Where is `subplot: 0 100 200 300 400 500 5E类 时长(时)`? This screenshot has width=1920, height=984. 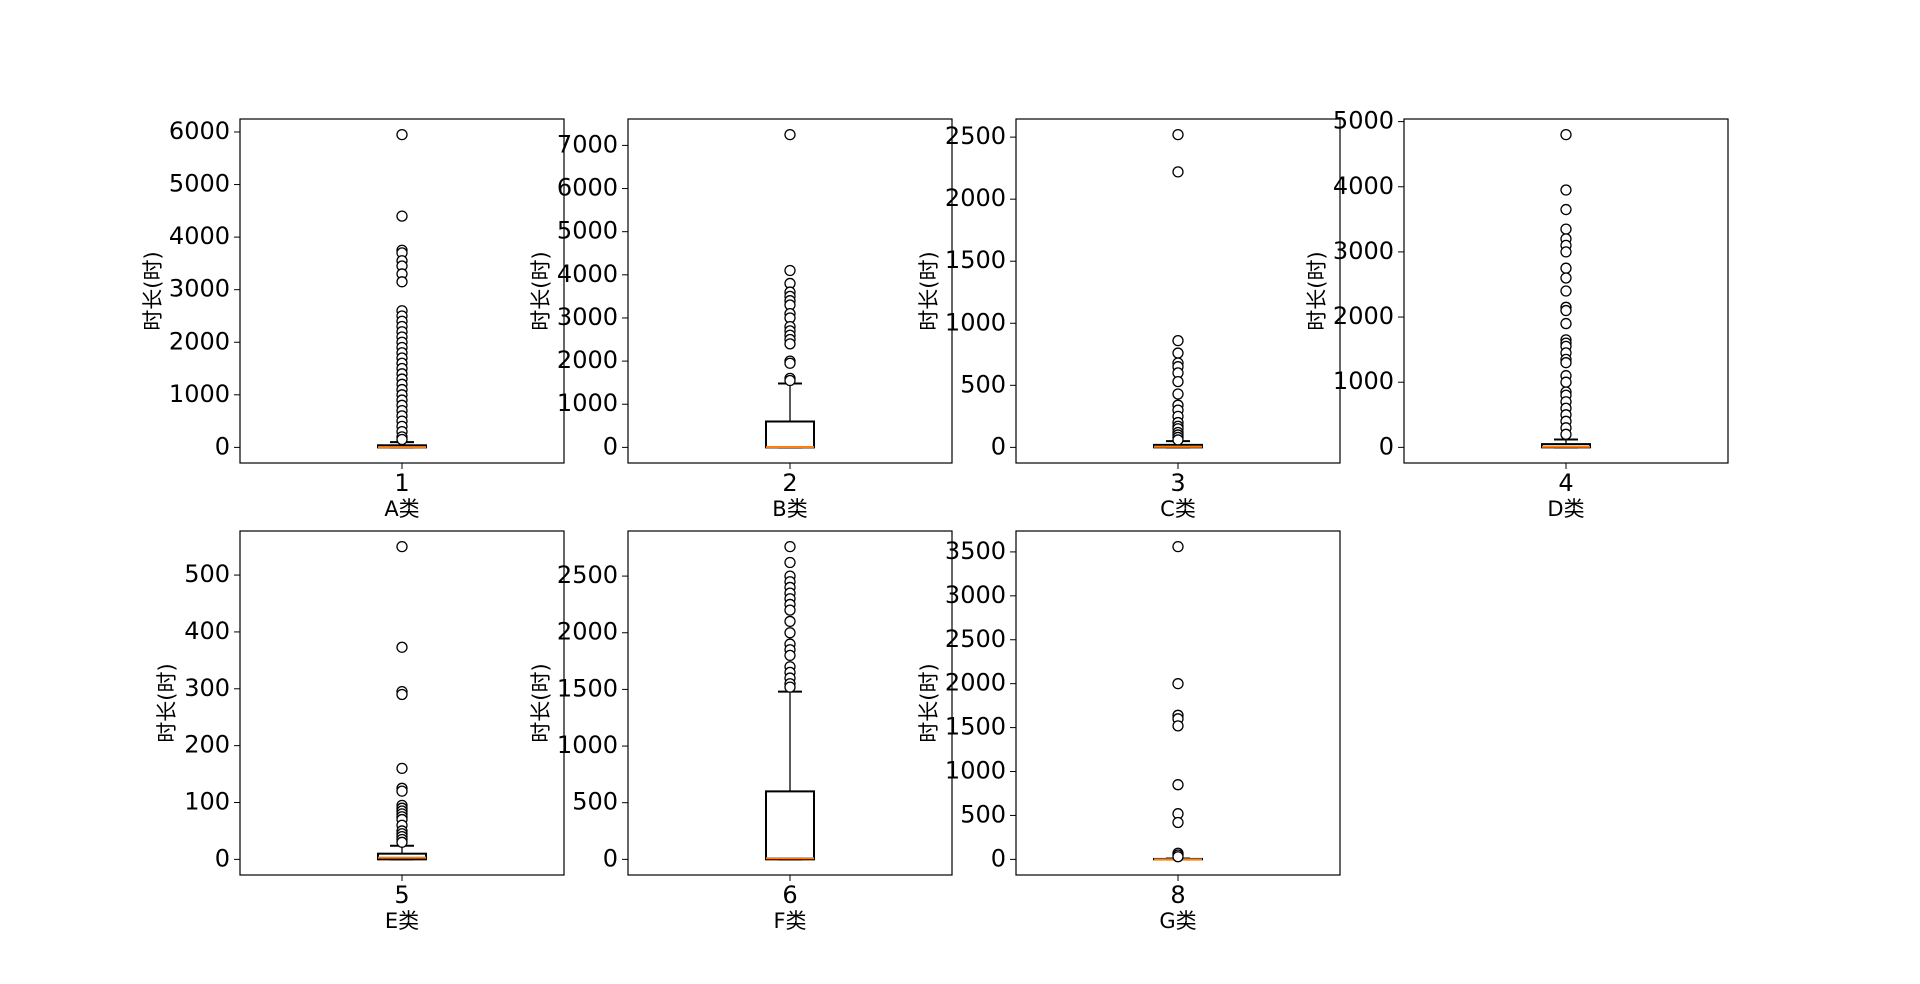 subplot: 0 100 200 300 400 500 5E类 时长(时) is located at coordinates (360, 731).